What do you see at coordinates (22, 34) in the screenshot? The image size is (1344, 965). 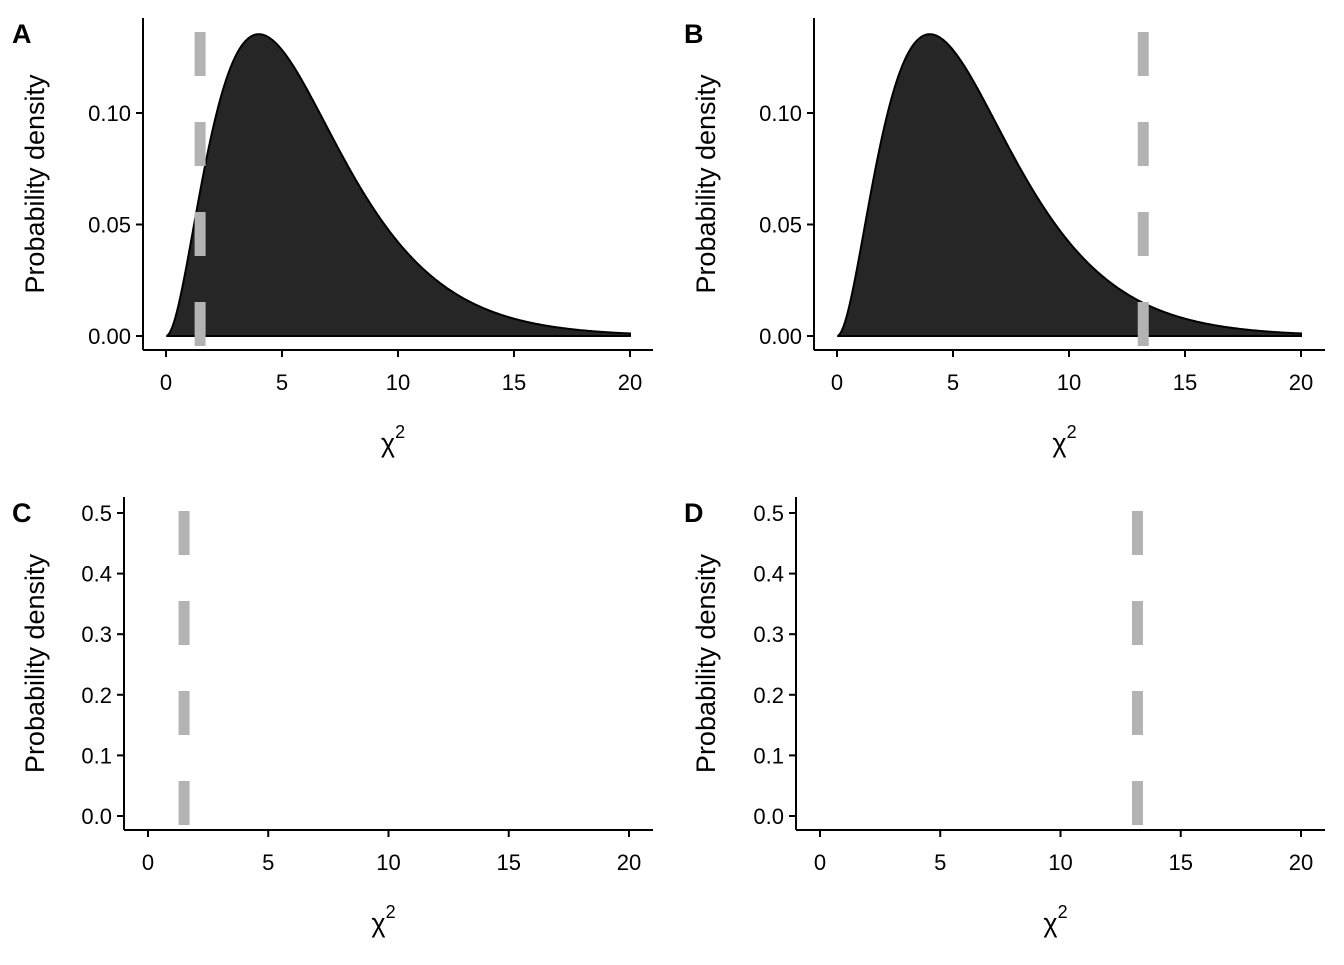 I see `panel-tag: A` at bounding box center [22, 34].